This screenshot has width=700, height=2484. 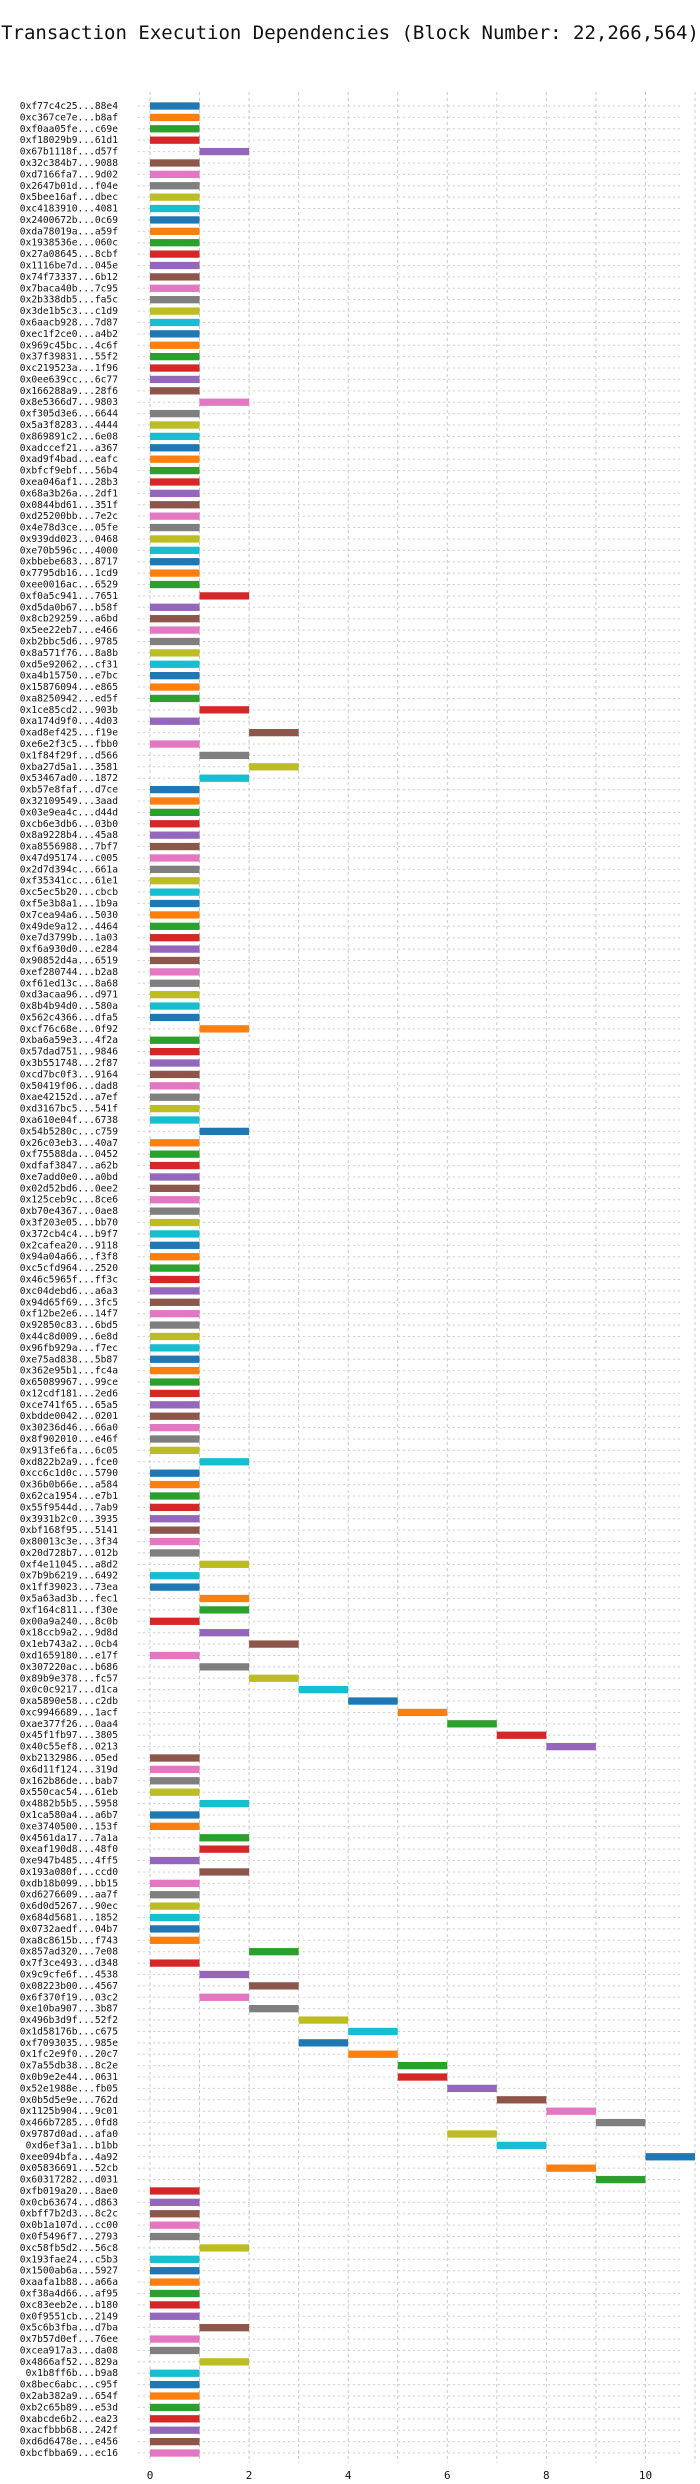 What do you see at coordinates (69, 231) in the screenshot?
I see `y-tick-label: 0xda78019a...a59f` at bounding box center [69, 231].